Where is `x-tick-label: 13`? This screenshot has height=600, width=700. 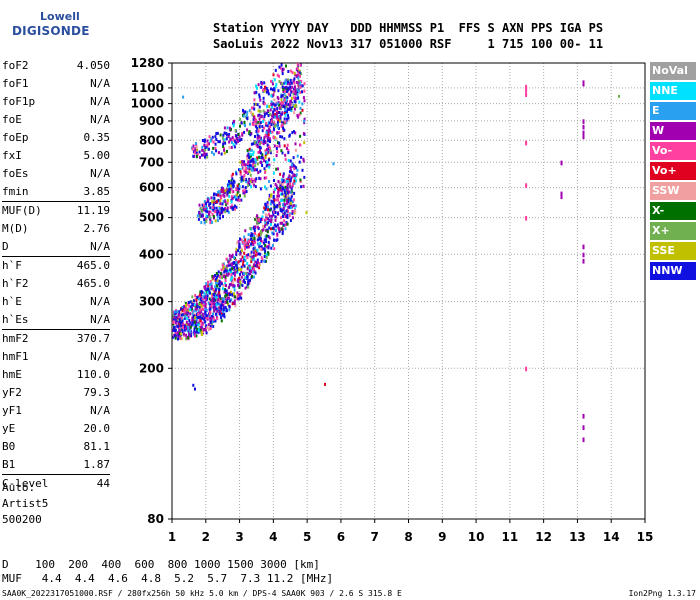 x-tick-label: 13 is located at coordinates (577, 537).